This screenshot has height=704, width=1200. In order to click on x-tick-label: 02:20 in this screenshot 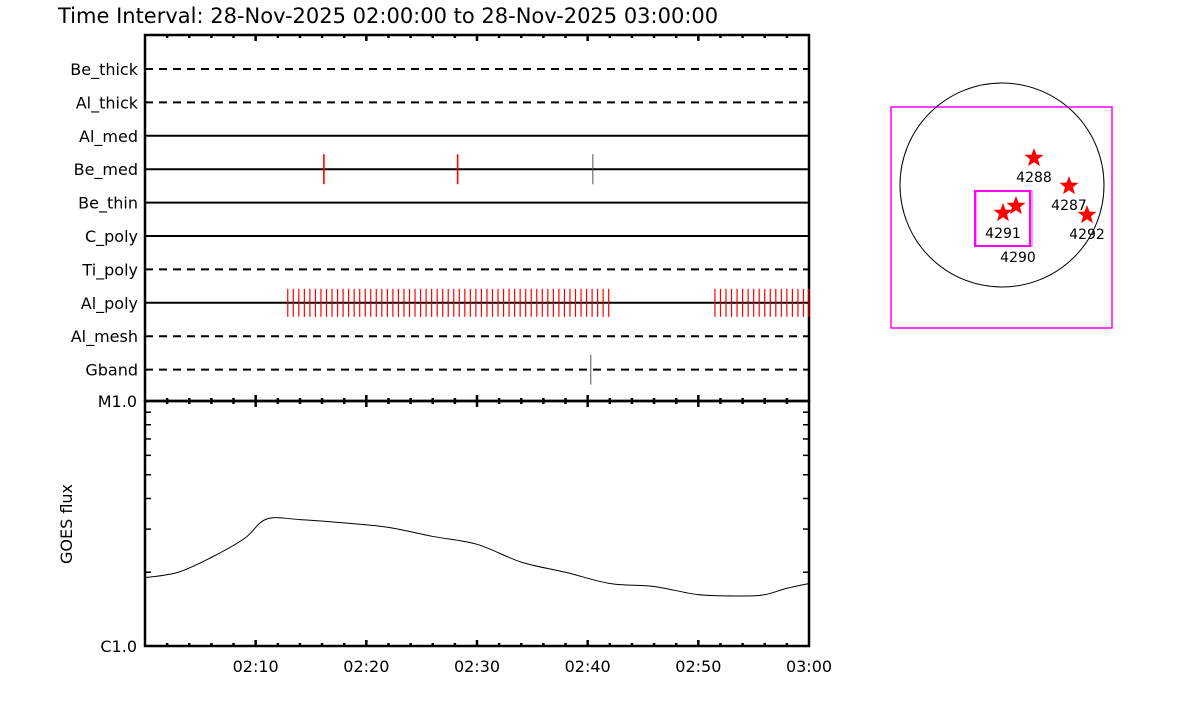, I will do `click(366, 666)`.